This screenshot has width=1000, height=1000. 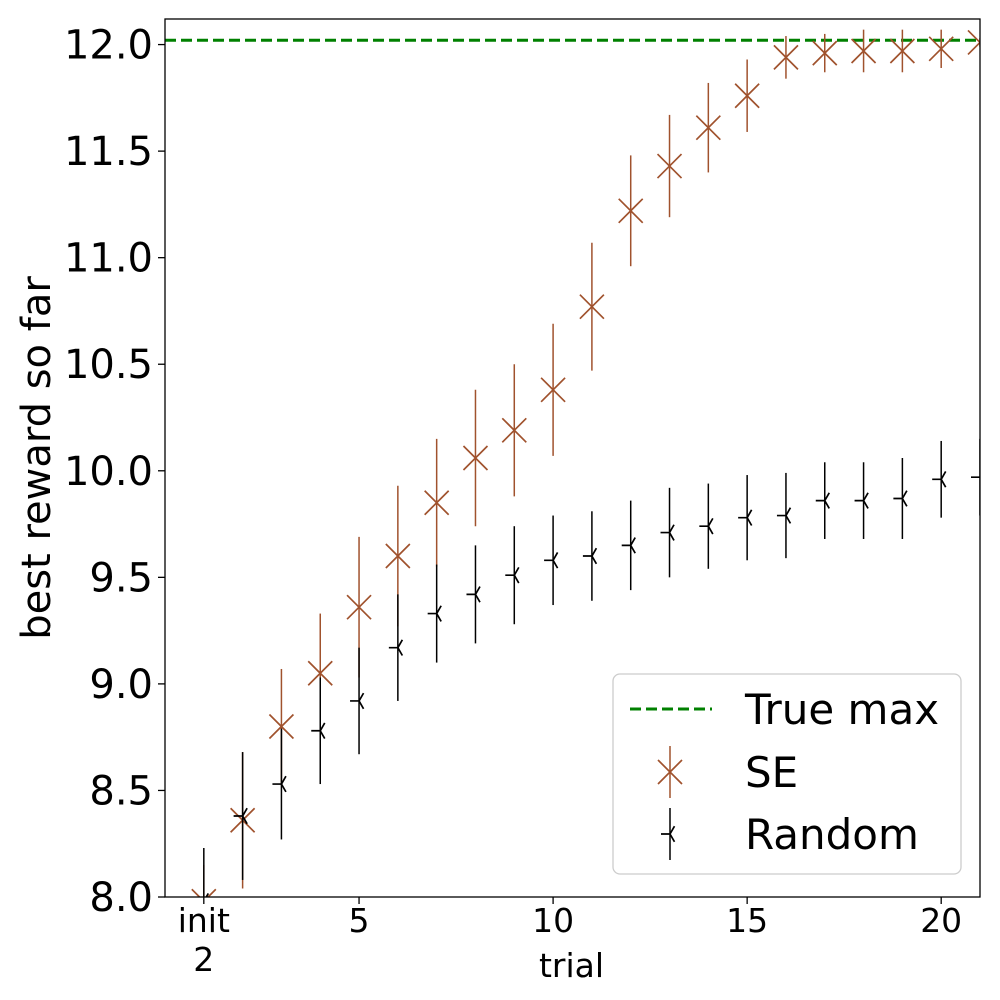 What do you see at coordinates (108, 472) in the screenshot?
I see `y-tick-label: 10.0` at bounding box center [108, 472].